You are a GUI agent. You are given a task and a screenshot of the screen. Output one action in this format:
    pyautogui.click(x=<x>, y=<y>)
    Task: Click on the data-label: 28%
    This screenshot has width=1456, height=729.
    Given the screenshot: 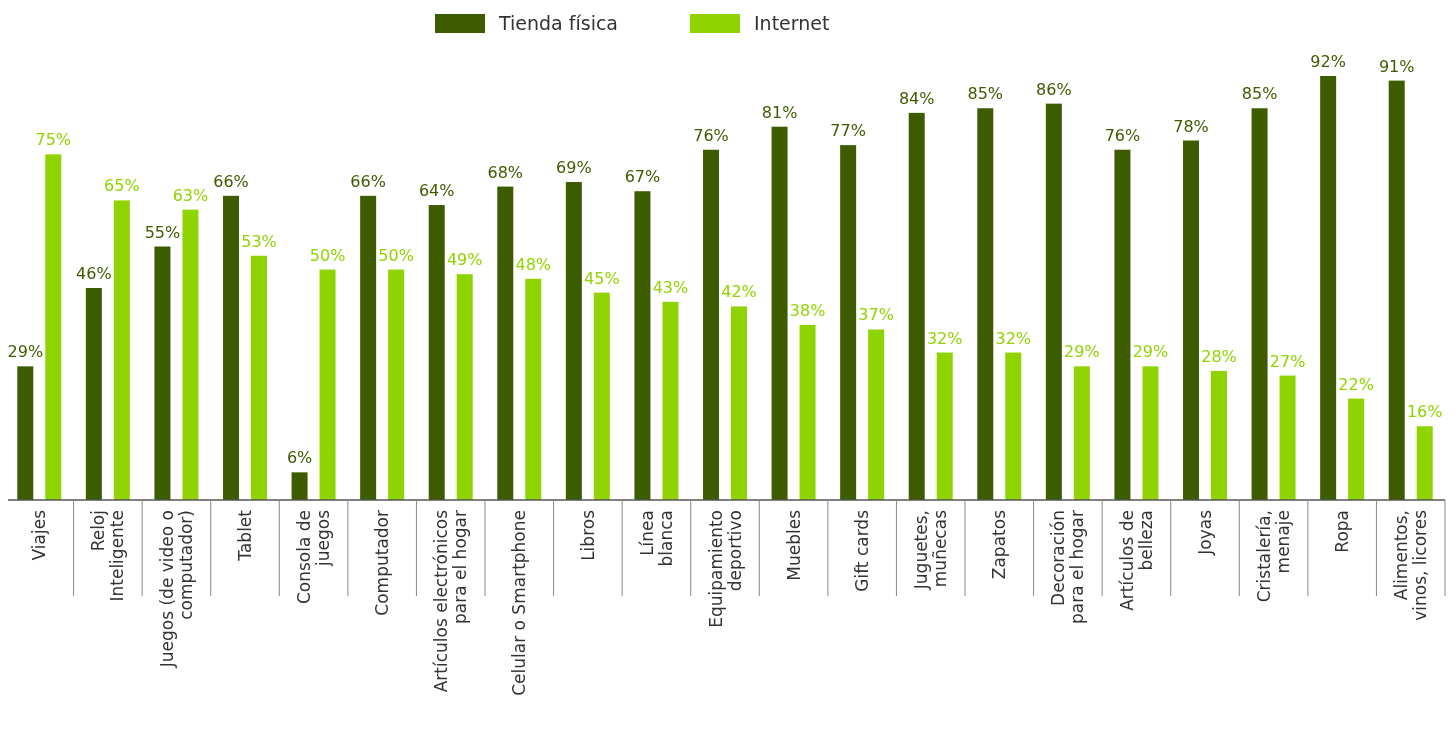 What is the action you would take?
    pyautogui.click(x=1219, y=356)
    